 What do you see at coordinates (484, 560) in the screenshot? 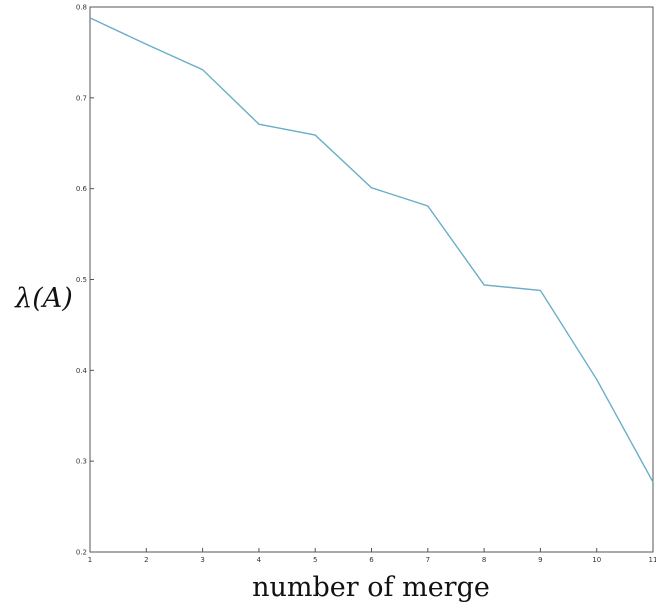
I see `x-tick-label: 8` at bounding box center [484, 560].